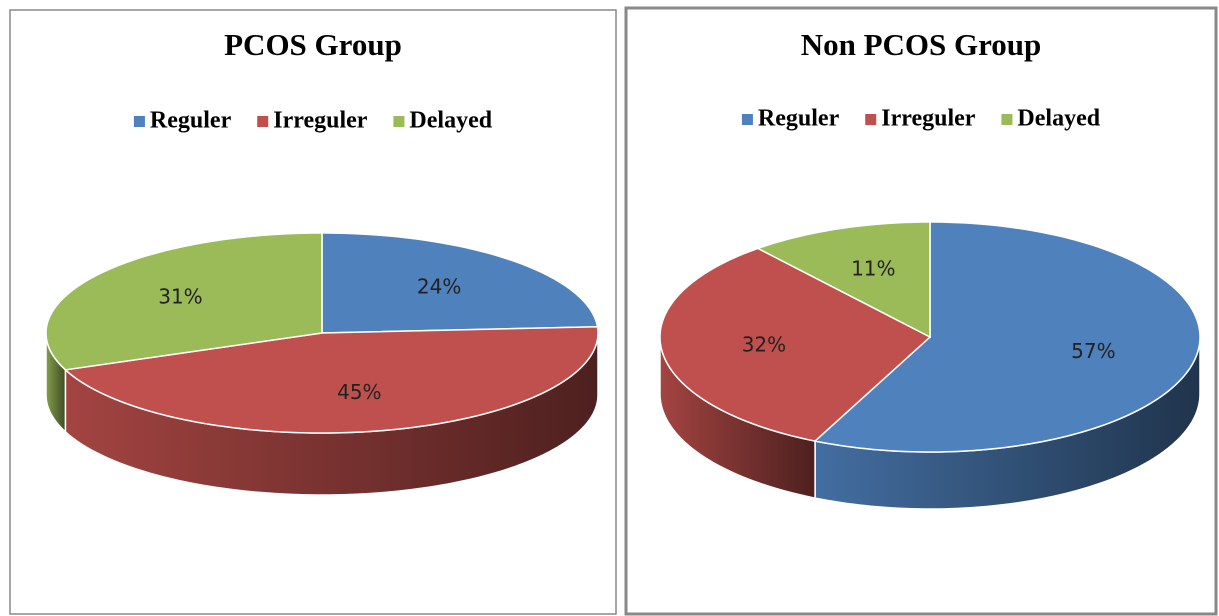 The width and height of the screenshot is (1219, 616). What do you see at coordinates (313, 44) in the screenshot?
I see `chart-title: PCOS Group` at bounding box center [313, 44].